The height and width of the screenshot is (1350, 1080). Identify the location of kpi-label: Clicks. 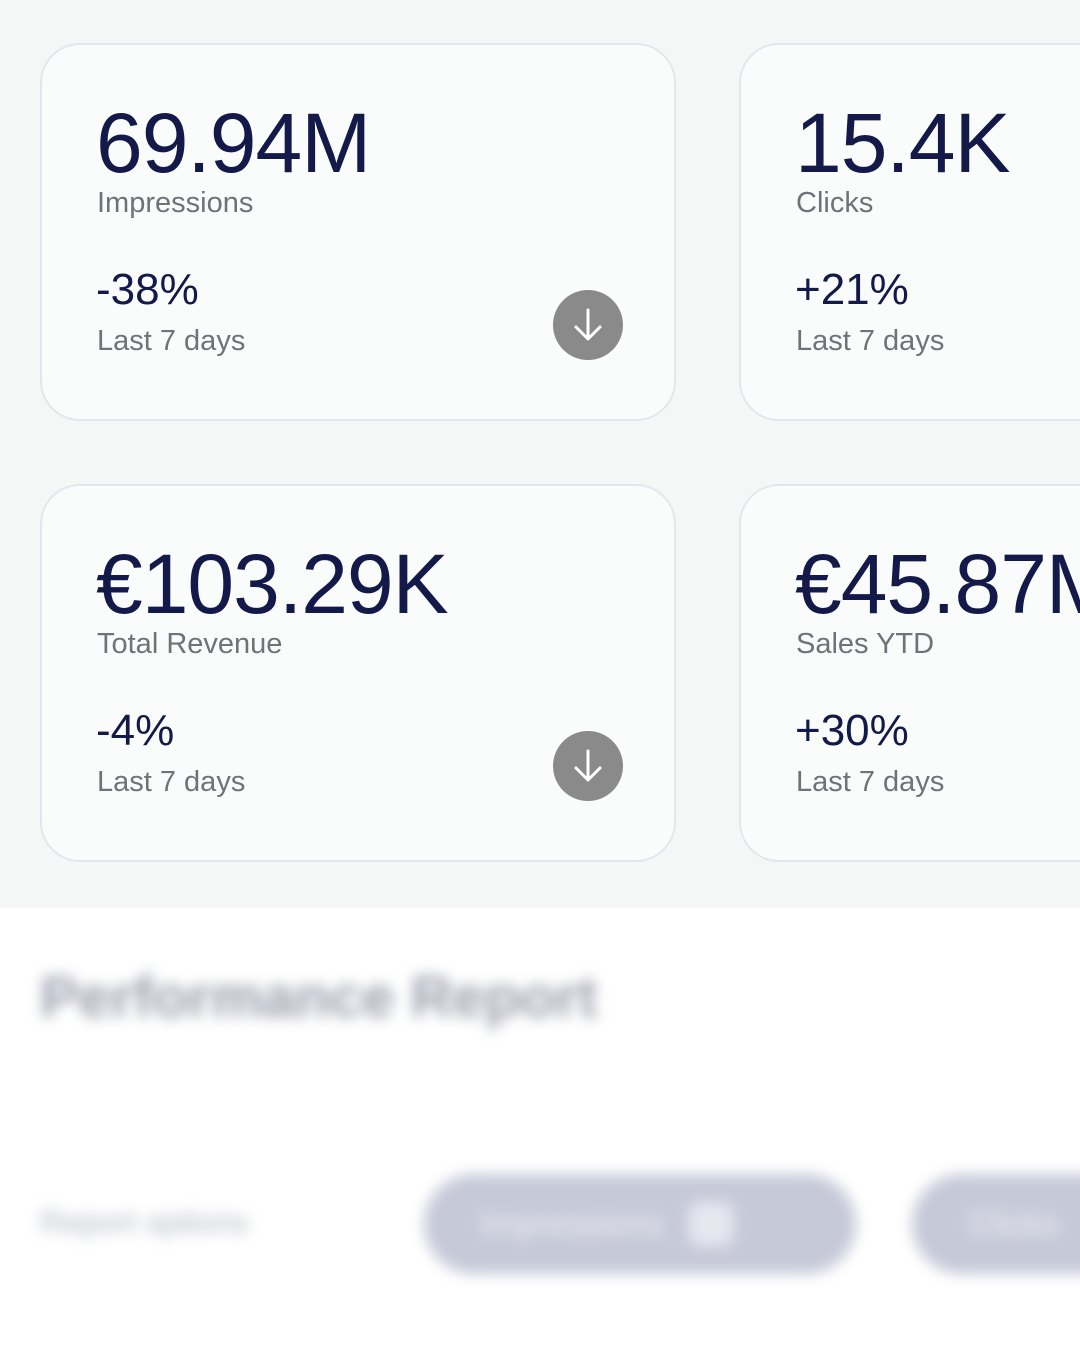
(835, 203).